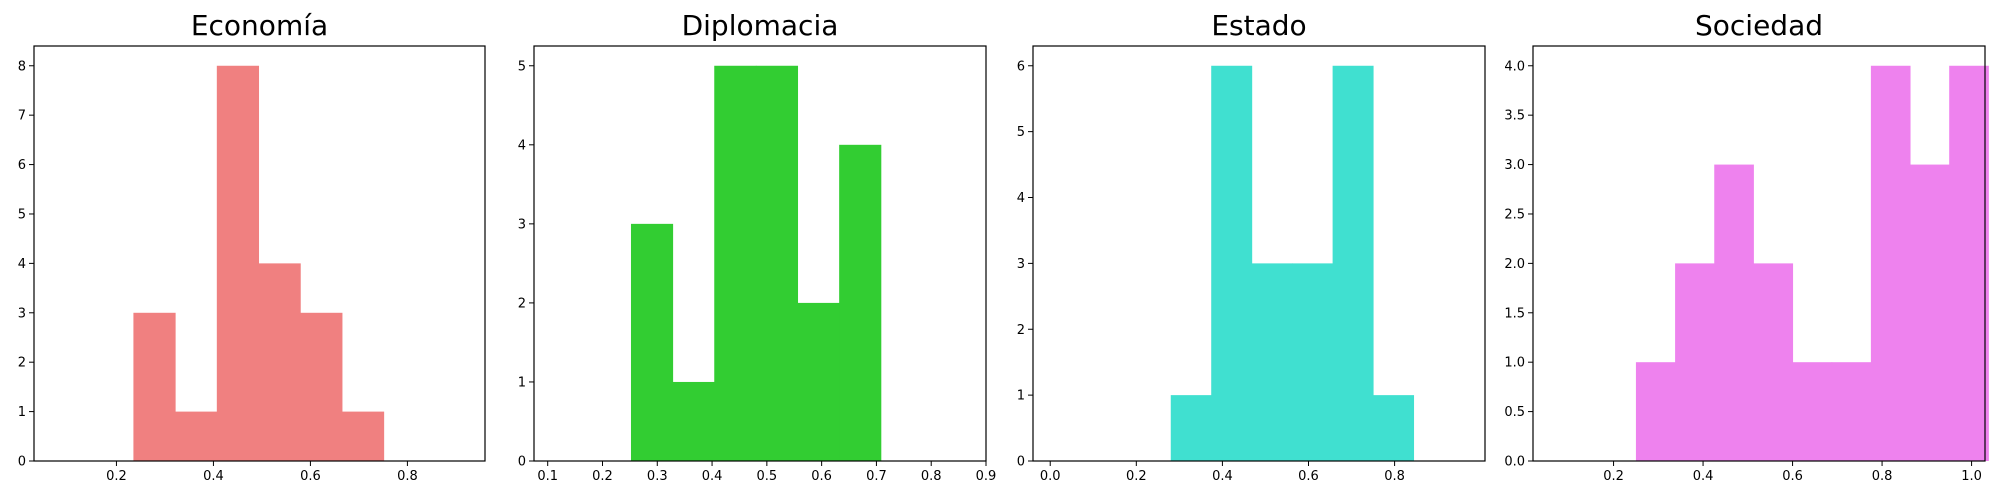  I want to click on y-tick-label: 0.0, so click(1514, 462).